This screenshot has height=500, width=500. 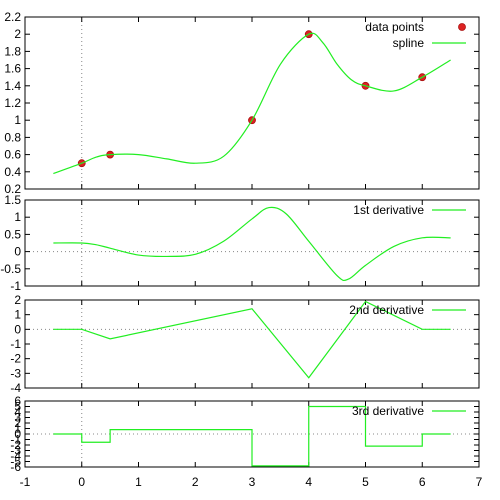 What do you see at coordinates (422, 482) in the screenshot?
I see `x-tick-label: 6` at bounding box center [422, 482].